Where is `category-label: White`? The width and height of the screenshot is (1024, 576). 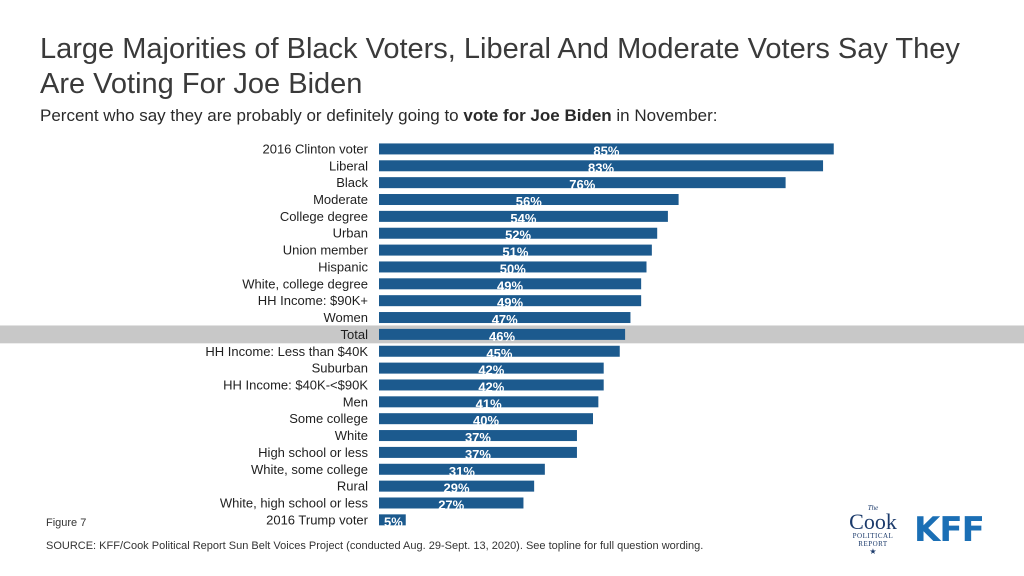 category-label: White is located at coordinates (351, 435).